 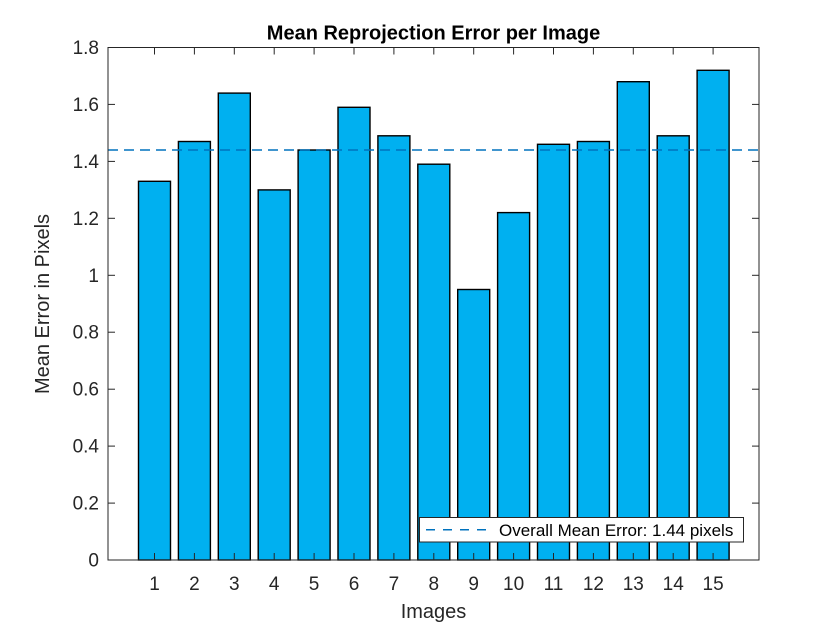 I want to click on x-tick-label: 12, so click(x=593, y=584).